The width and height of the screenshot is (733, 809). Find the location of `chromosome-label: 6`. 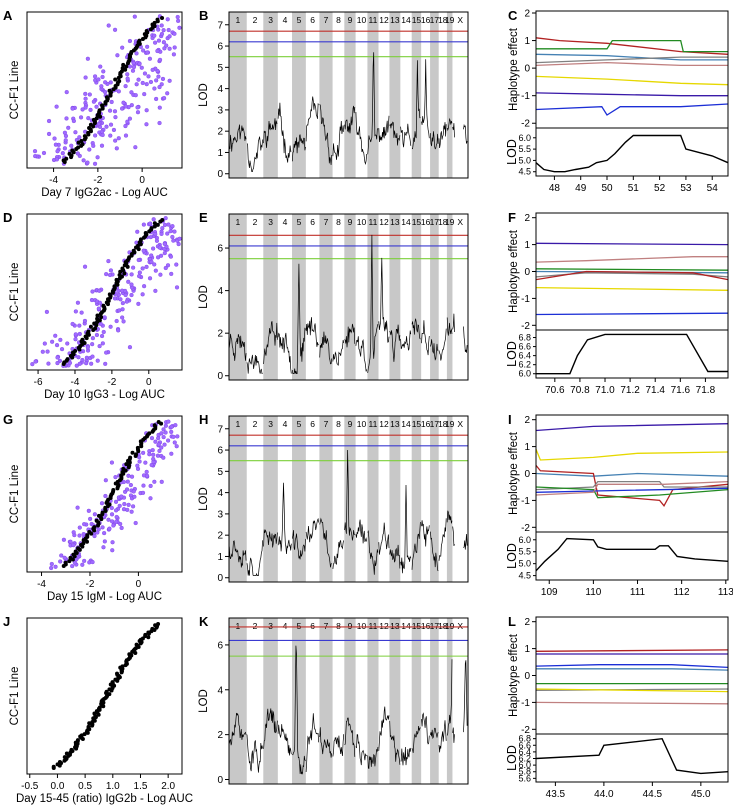

chromosome-label: 6 is located at coordinates (312, 20).